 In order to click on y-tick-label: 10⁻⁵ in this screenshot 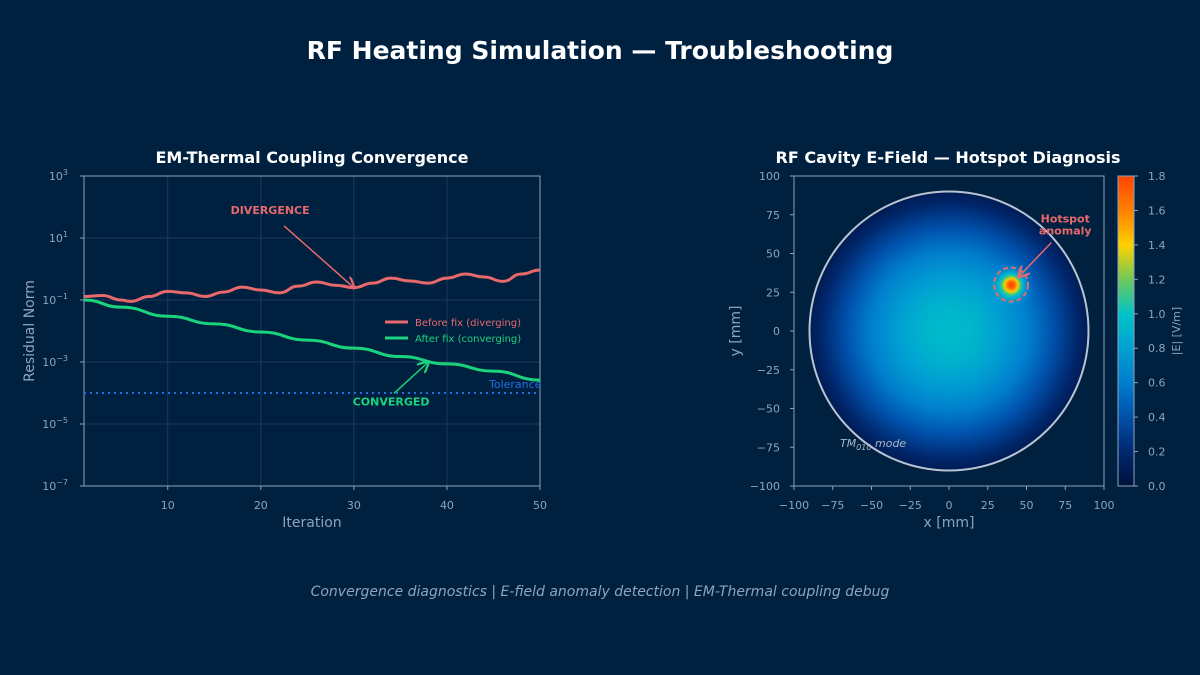, I will do `click(55, 423)`.